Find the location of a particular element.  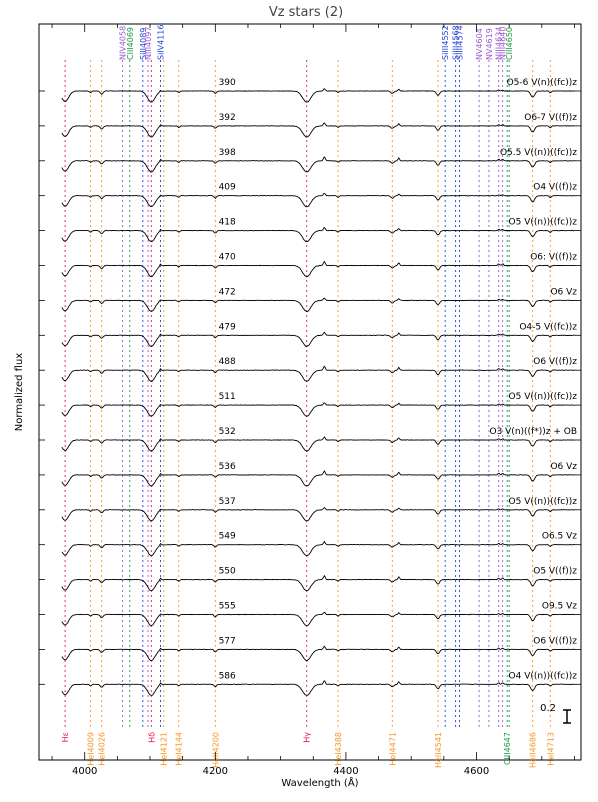

x-tick-label: 4400 is located at coordinates (345, 771).